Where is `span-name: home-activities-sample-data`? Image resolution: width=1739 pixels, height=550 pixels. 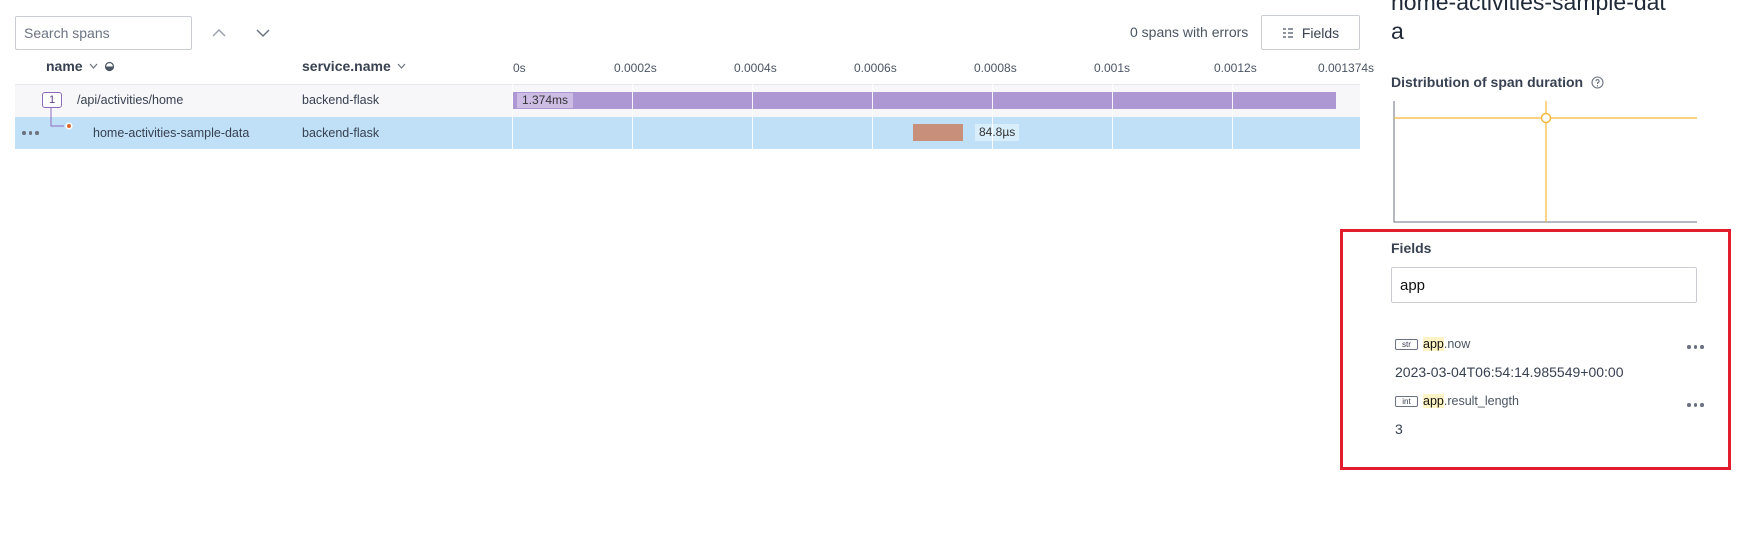 span-name: home-activities-sample-data is located at coordinates (171, 133).